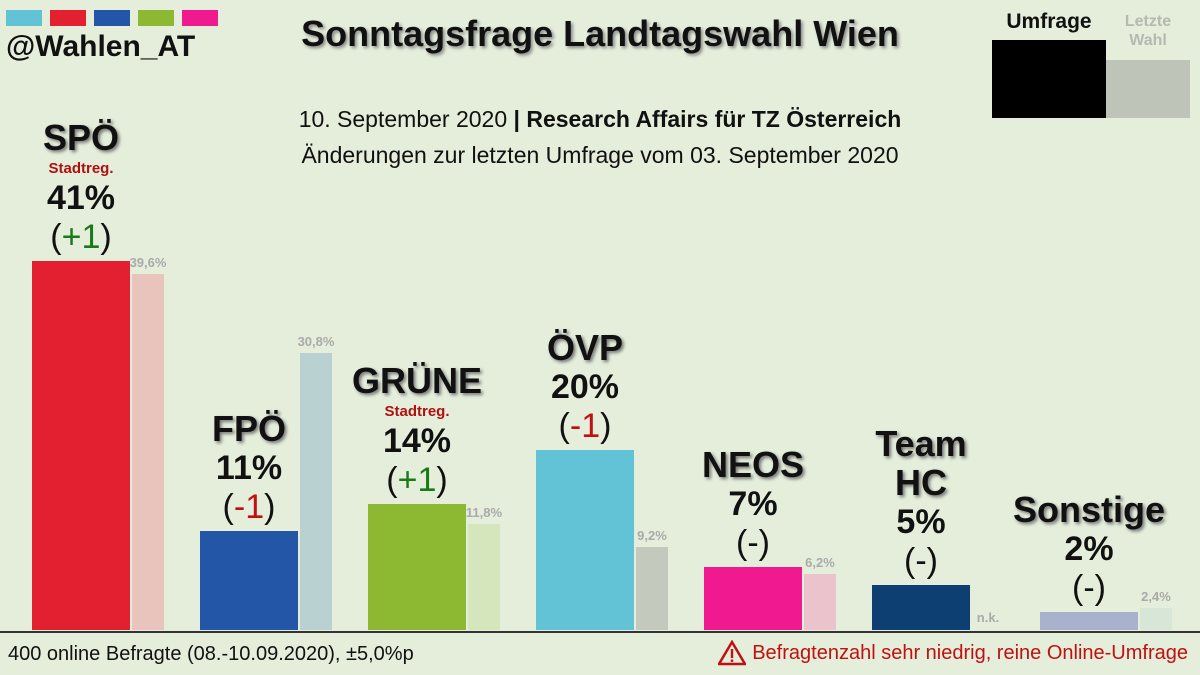  I want to click on bar-label-group: GRÜNE Stadtreg. 14% (+1), so click(417, 430).